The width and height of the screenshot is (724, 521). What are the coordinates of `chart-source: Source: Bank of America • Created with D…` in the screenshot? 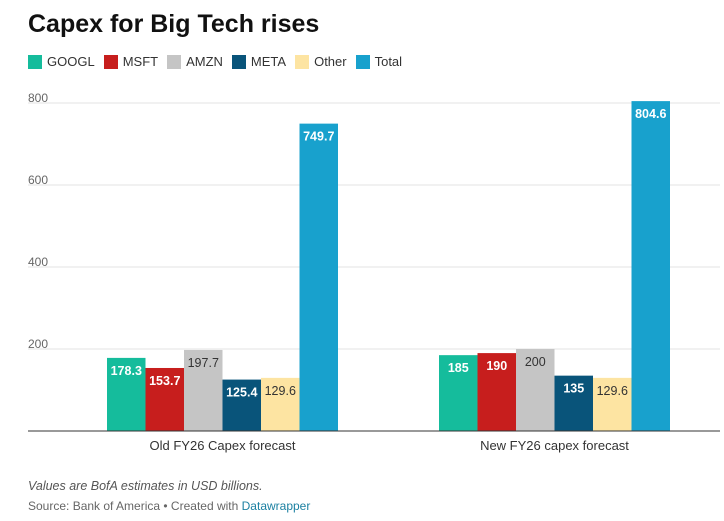 It's located at (169, 506).